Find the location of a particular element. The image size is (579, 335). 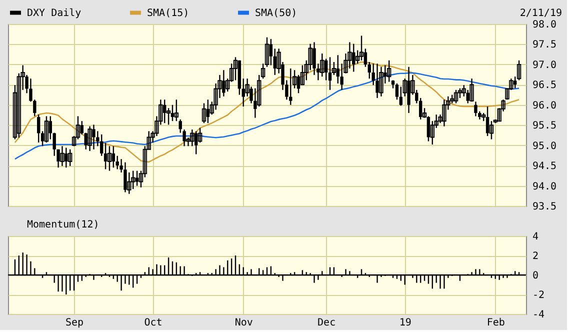

x-tick-label: Dec is located at coordinates (327, 323).